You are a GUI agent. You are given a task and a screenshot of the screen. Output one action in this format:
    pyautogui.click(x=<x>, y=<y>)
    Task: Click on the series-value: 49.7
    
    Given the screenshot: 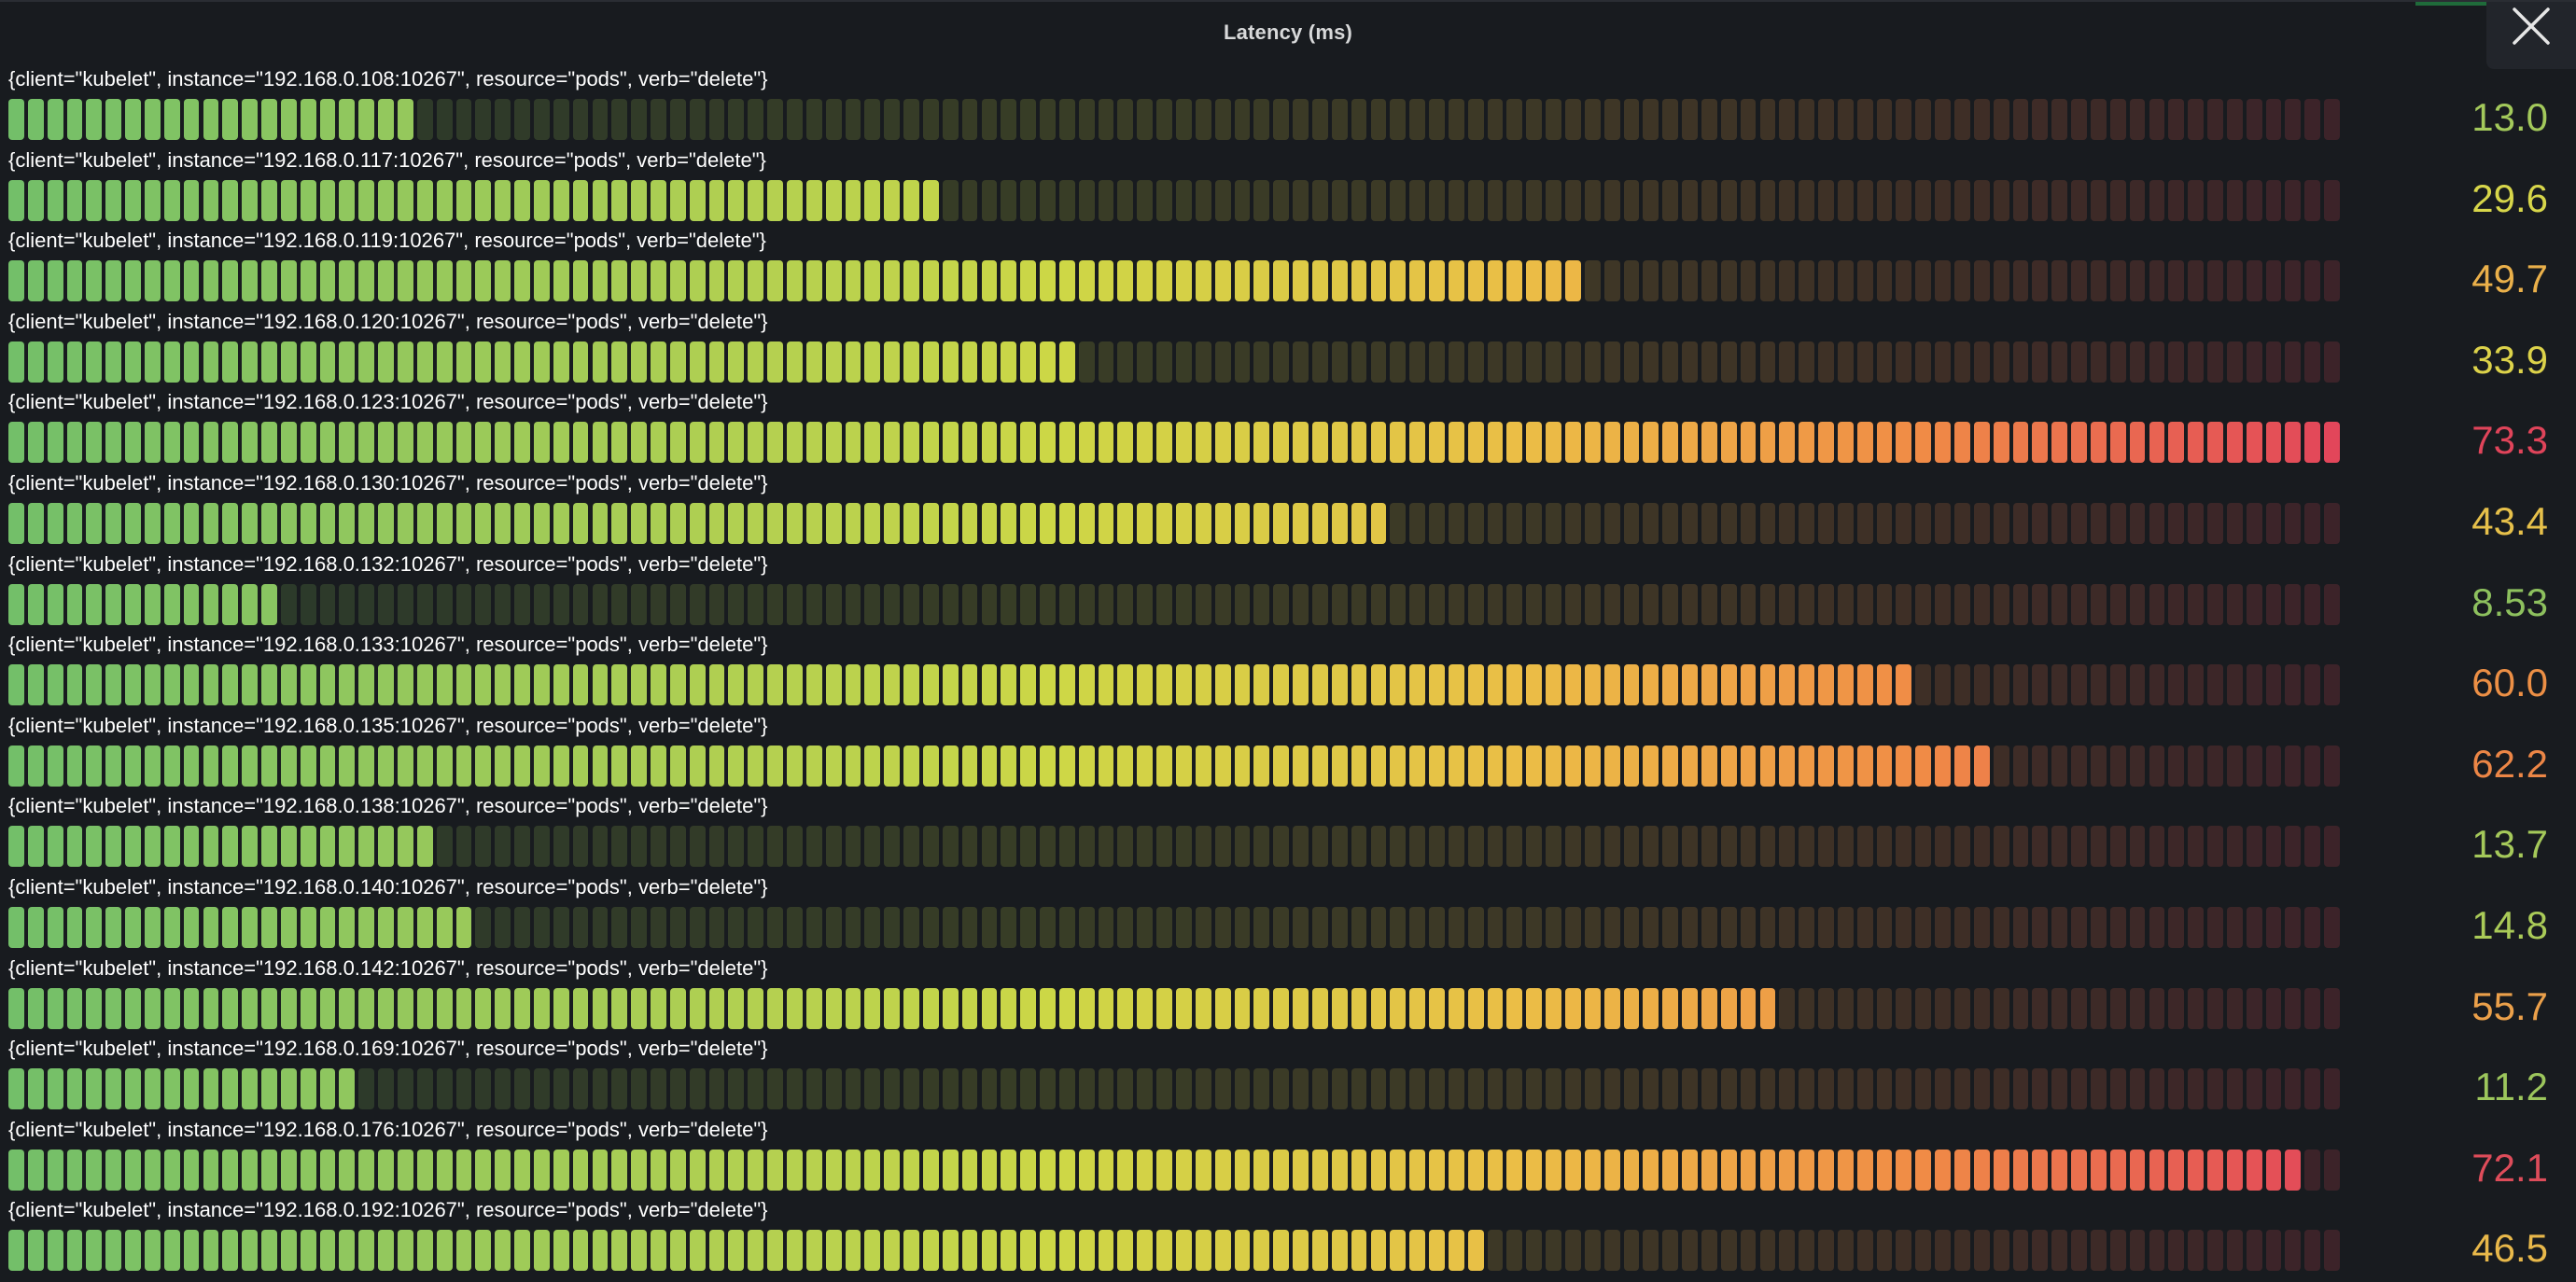 What is the action you would take?
    pyautogui.click(x=2509, y=279)
    